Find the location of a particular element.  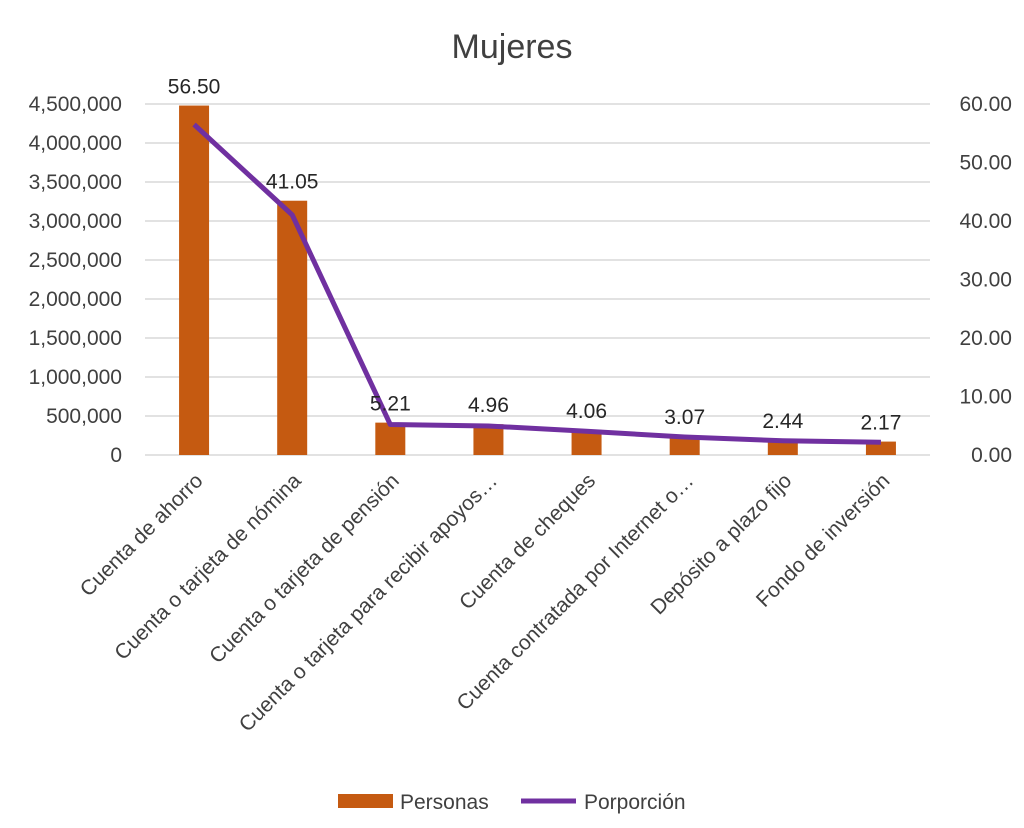

data-label: 4.96 is located at coordinates (488, 405).